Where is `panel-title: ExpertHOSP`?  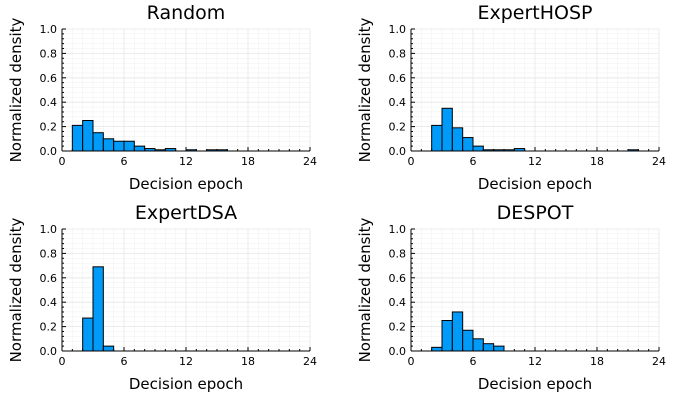 panel-title: ExpertHOSP is located at coordinates (534, 13).